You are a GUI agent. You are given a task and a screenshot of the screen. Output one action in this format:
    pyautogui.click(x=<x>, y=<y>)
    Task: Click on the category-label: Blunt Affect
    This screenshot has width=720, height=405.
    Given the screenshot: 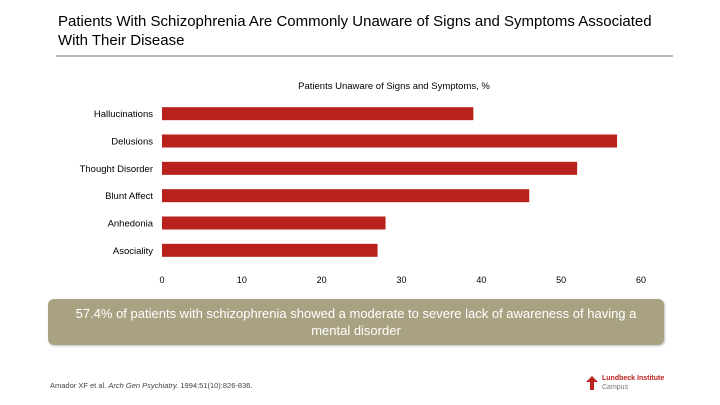 What is the action you would take?
    pyautogui.click(x=129, y=196)
    